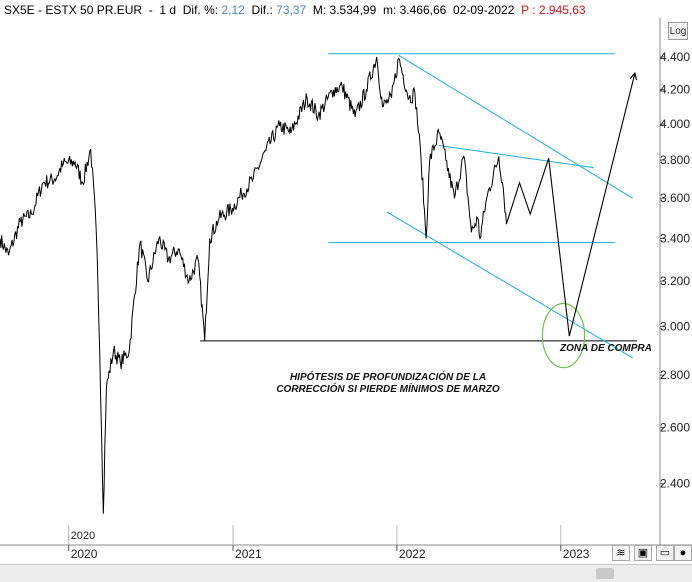 The width and height of the screenshot is (692, 582). What do you see at coordinates (291, 10) in the screenshot?
I see `dif-value: 73,37` at bounding box center [291, 10].